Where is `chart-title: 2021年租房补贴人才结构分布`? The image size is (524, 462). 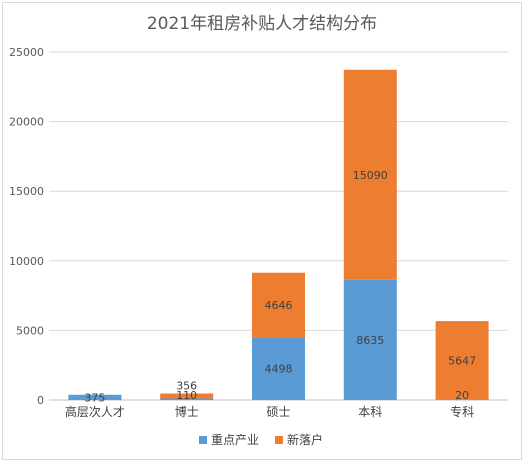 chart-title: 2021年租房补贴人才结构分布 is located at coordinates (262, 24).